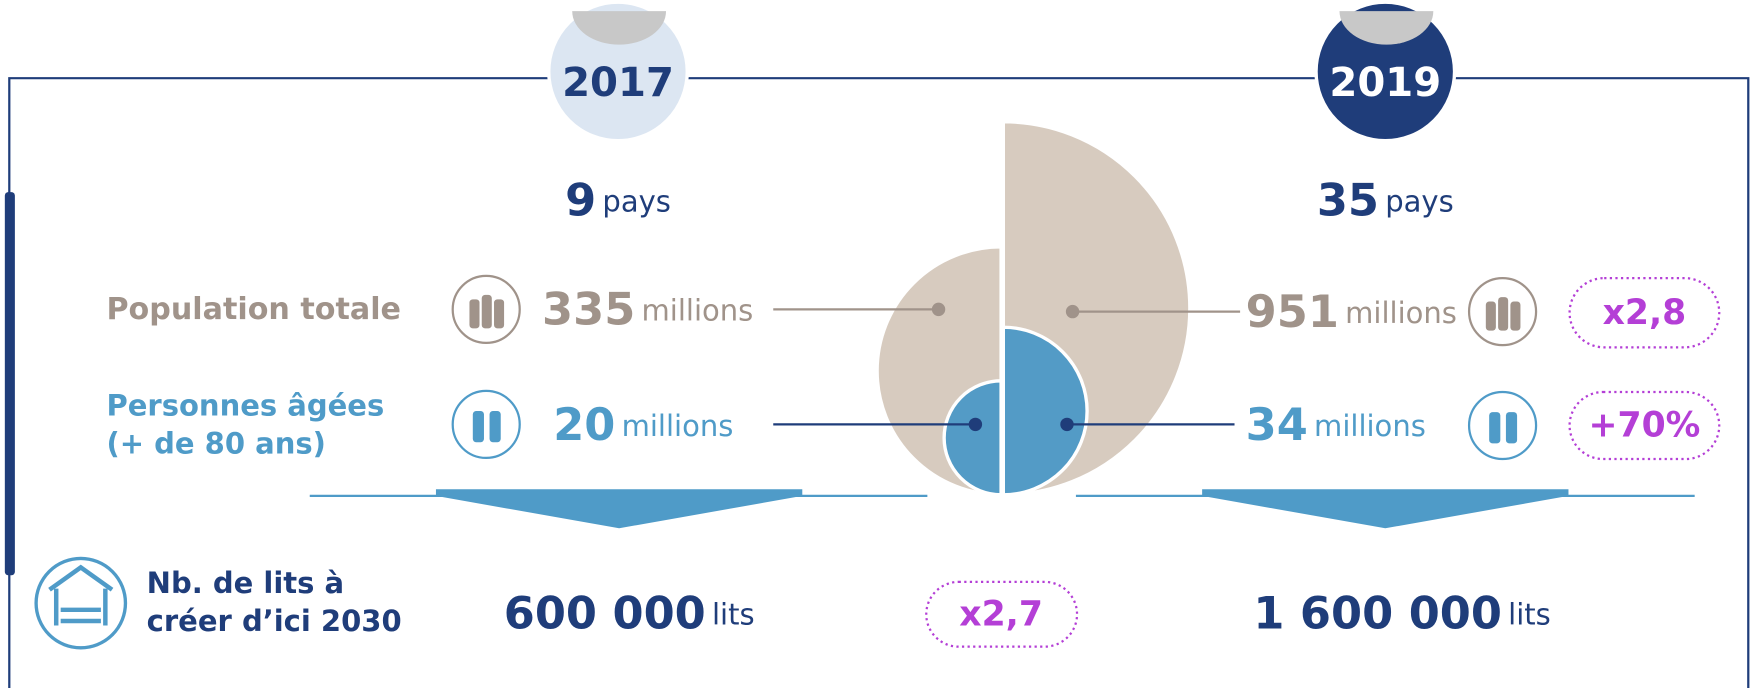  I want to click on row-label: créer d’ici 2030, so click(274, 621).